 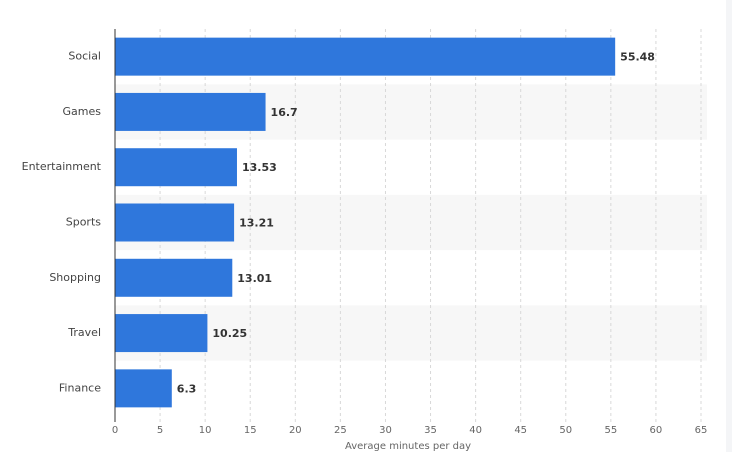 What do you see at coordinates (250, 430) in the screenshot?
I see `x-tick-label: 15` at bounding box center [250, 430].